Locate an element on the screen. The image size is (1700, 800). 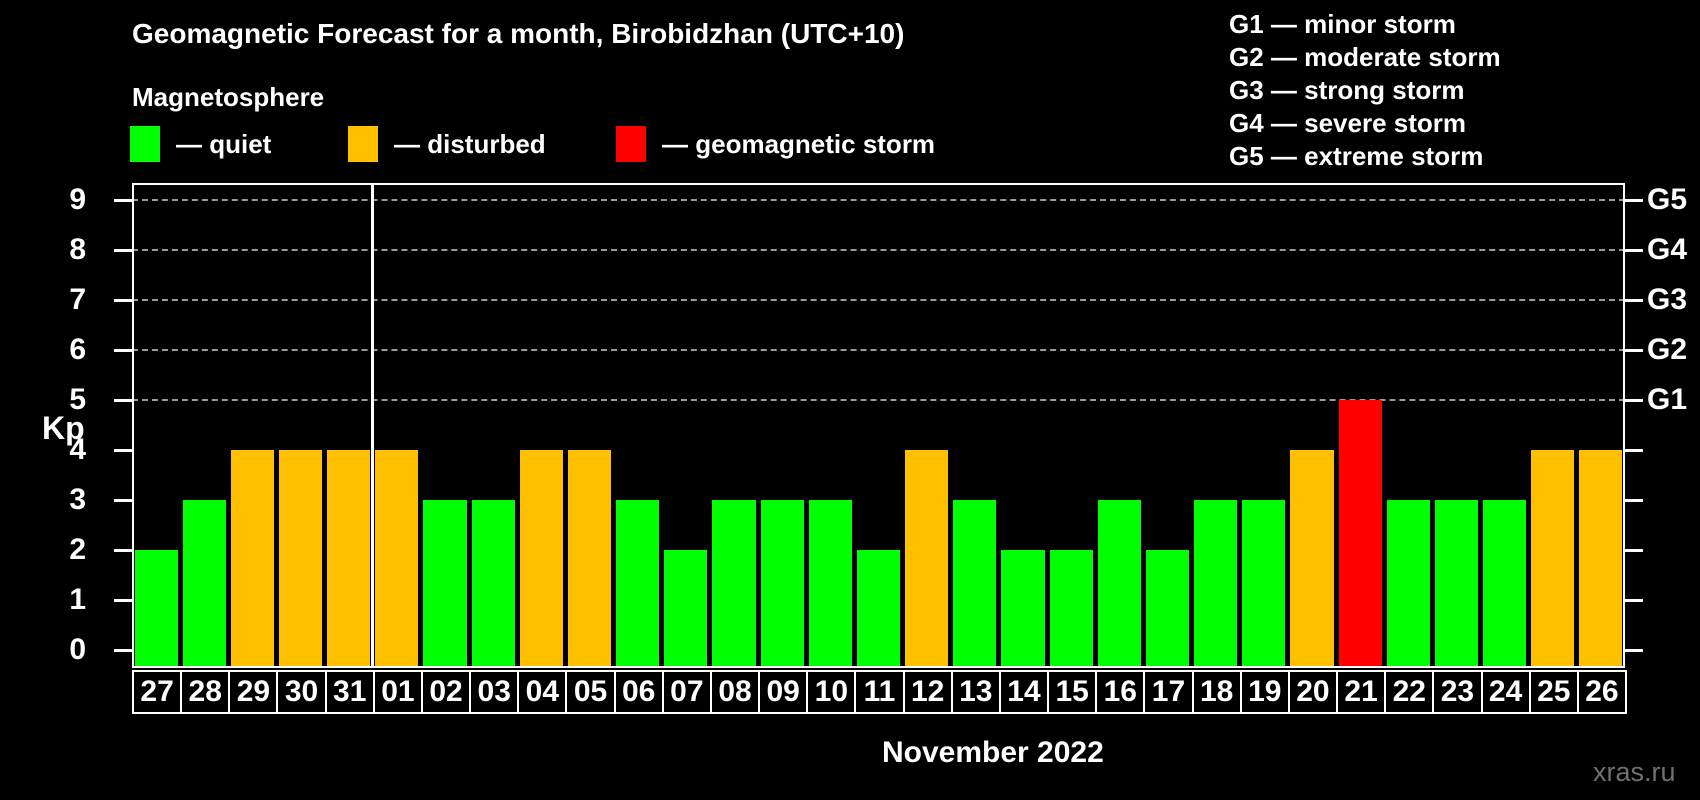
y-tick-label-6: 6 is located at coordinates (77, 349).